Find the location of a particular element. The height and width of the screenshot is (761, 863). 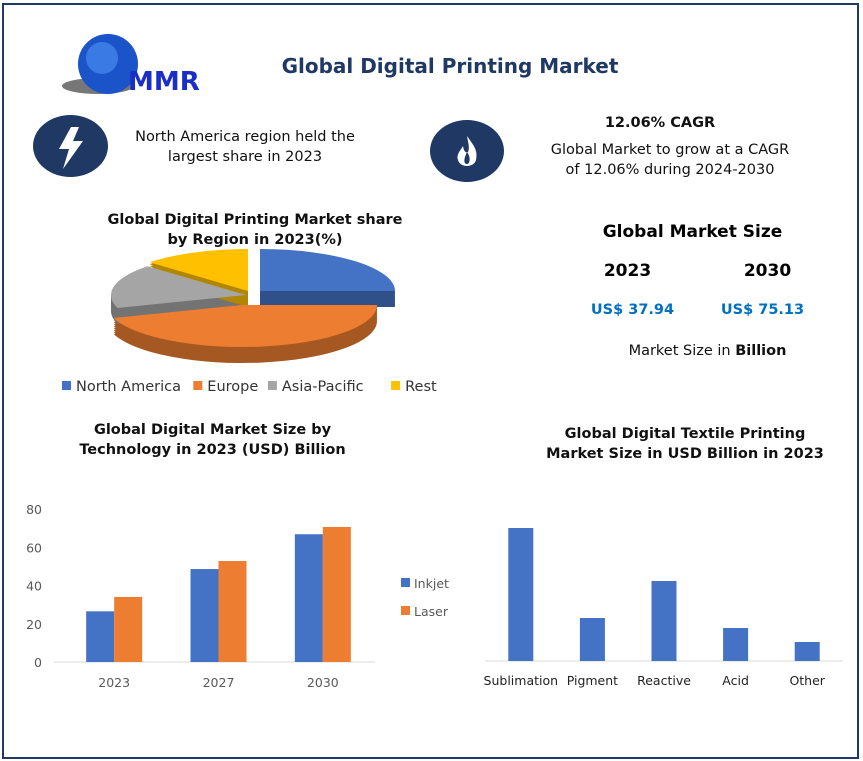

bar-sublimation is located at coordinates (521, 594).